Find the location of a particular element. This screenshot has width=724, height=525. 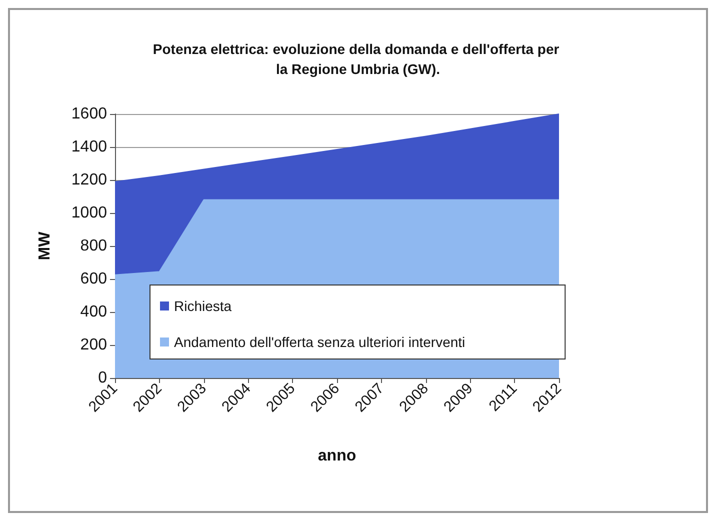

legend-label: Andamento dell'offerta senza ulteriori interventi is located at coordinates (320, 342).